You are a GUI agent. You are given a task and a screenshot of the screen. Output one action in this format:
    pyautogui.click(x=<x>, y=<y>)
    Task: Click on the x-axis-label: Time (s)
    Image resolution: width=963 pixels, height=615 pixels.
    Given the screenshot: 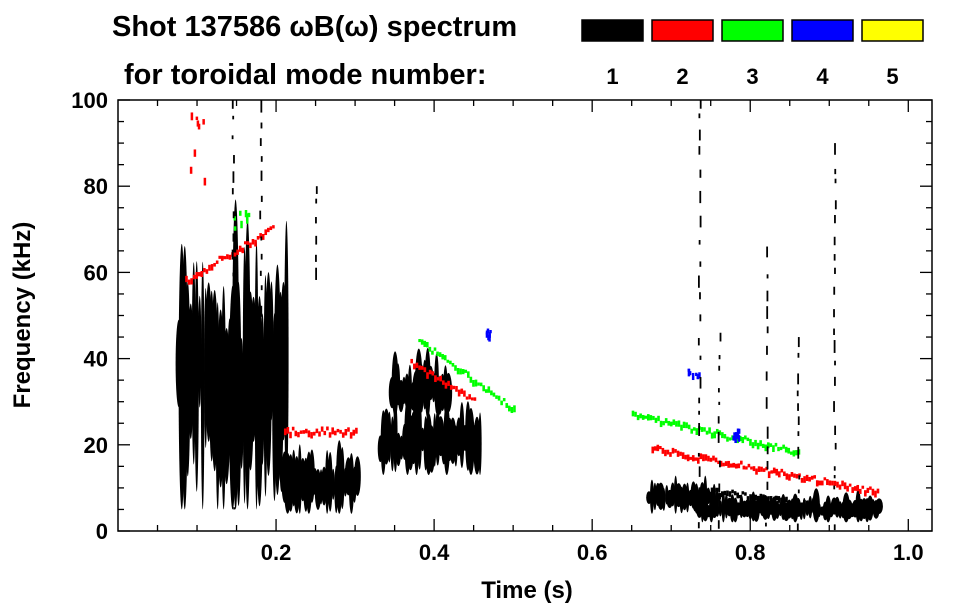 What is the action you would take?
    pyautogui.click(x=527, y=590)
    